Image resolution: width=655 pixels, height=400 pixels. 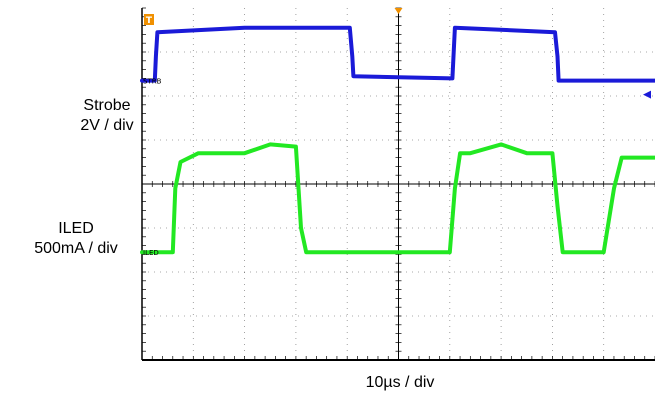 What do you see at coordinates (76, 239) in the screenshot?
I see `iled-axis-label: ILED 500mA / div` at bounding box center [76, 239].